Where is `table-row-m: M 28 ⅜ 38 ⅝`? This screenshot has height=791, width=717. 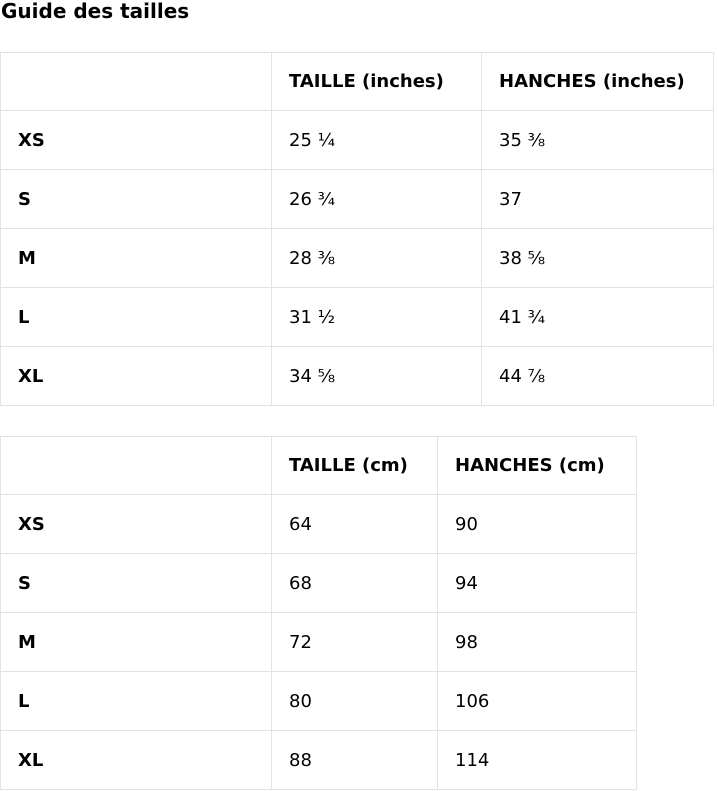 table-row-m: M 28 ⅜ 38 ⅝ is located at coordinates (357, 258).